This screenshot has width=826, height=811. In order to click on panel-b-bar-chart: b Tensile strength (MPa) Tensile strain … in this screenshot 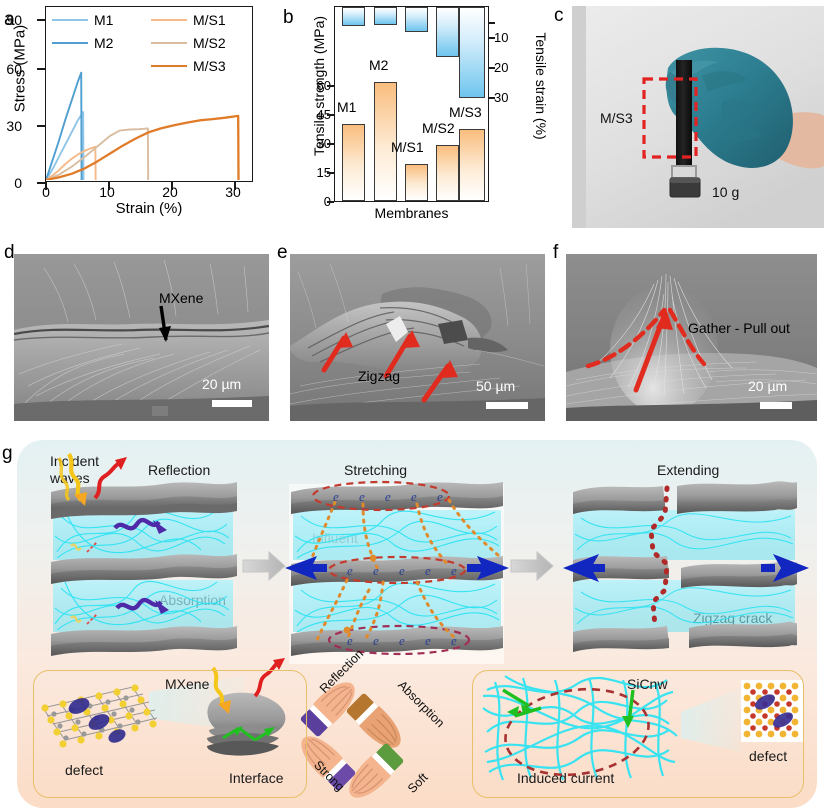, I will do `click(417, 116)`.